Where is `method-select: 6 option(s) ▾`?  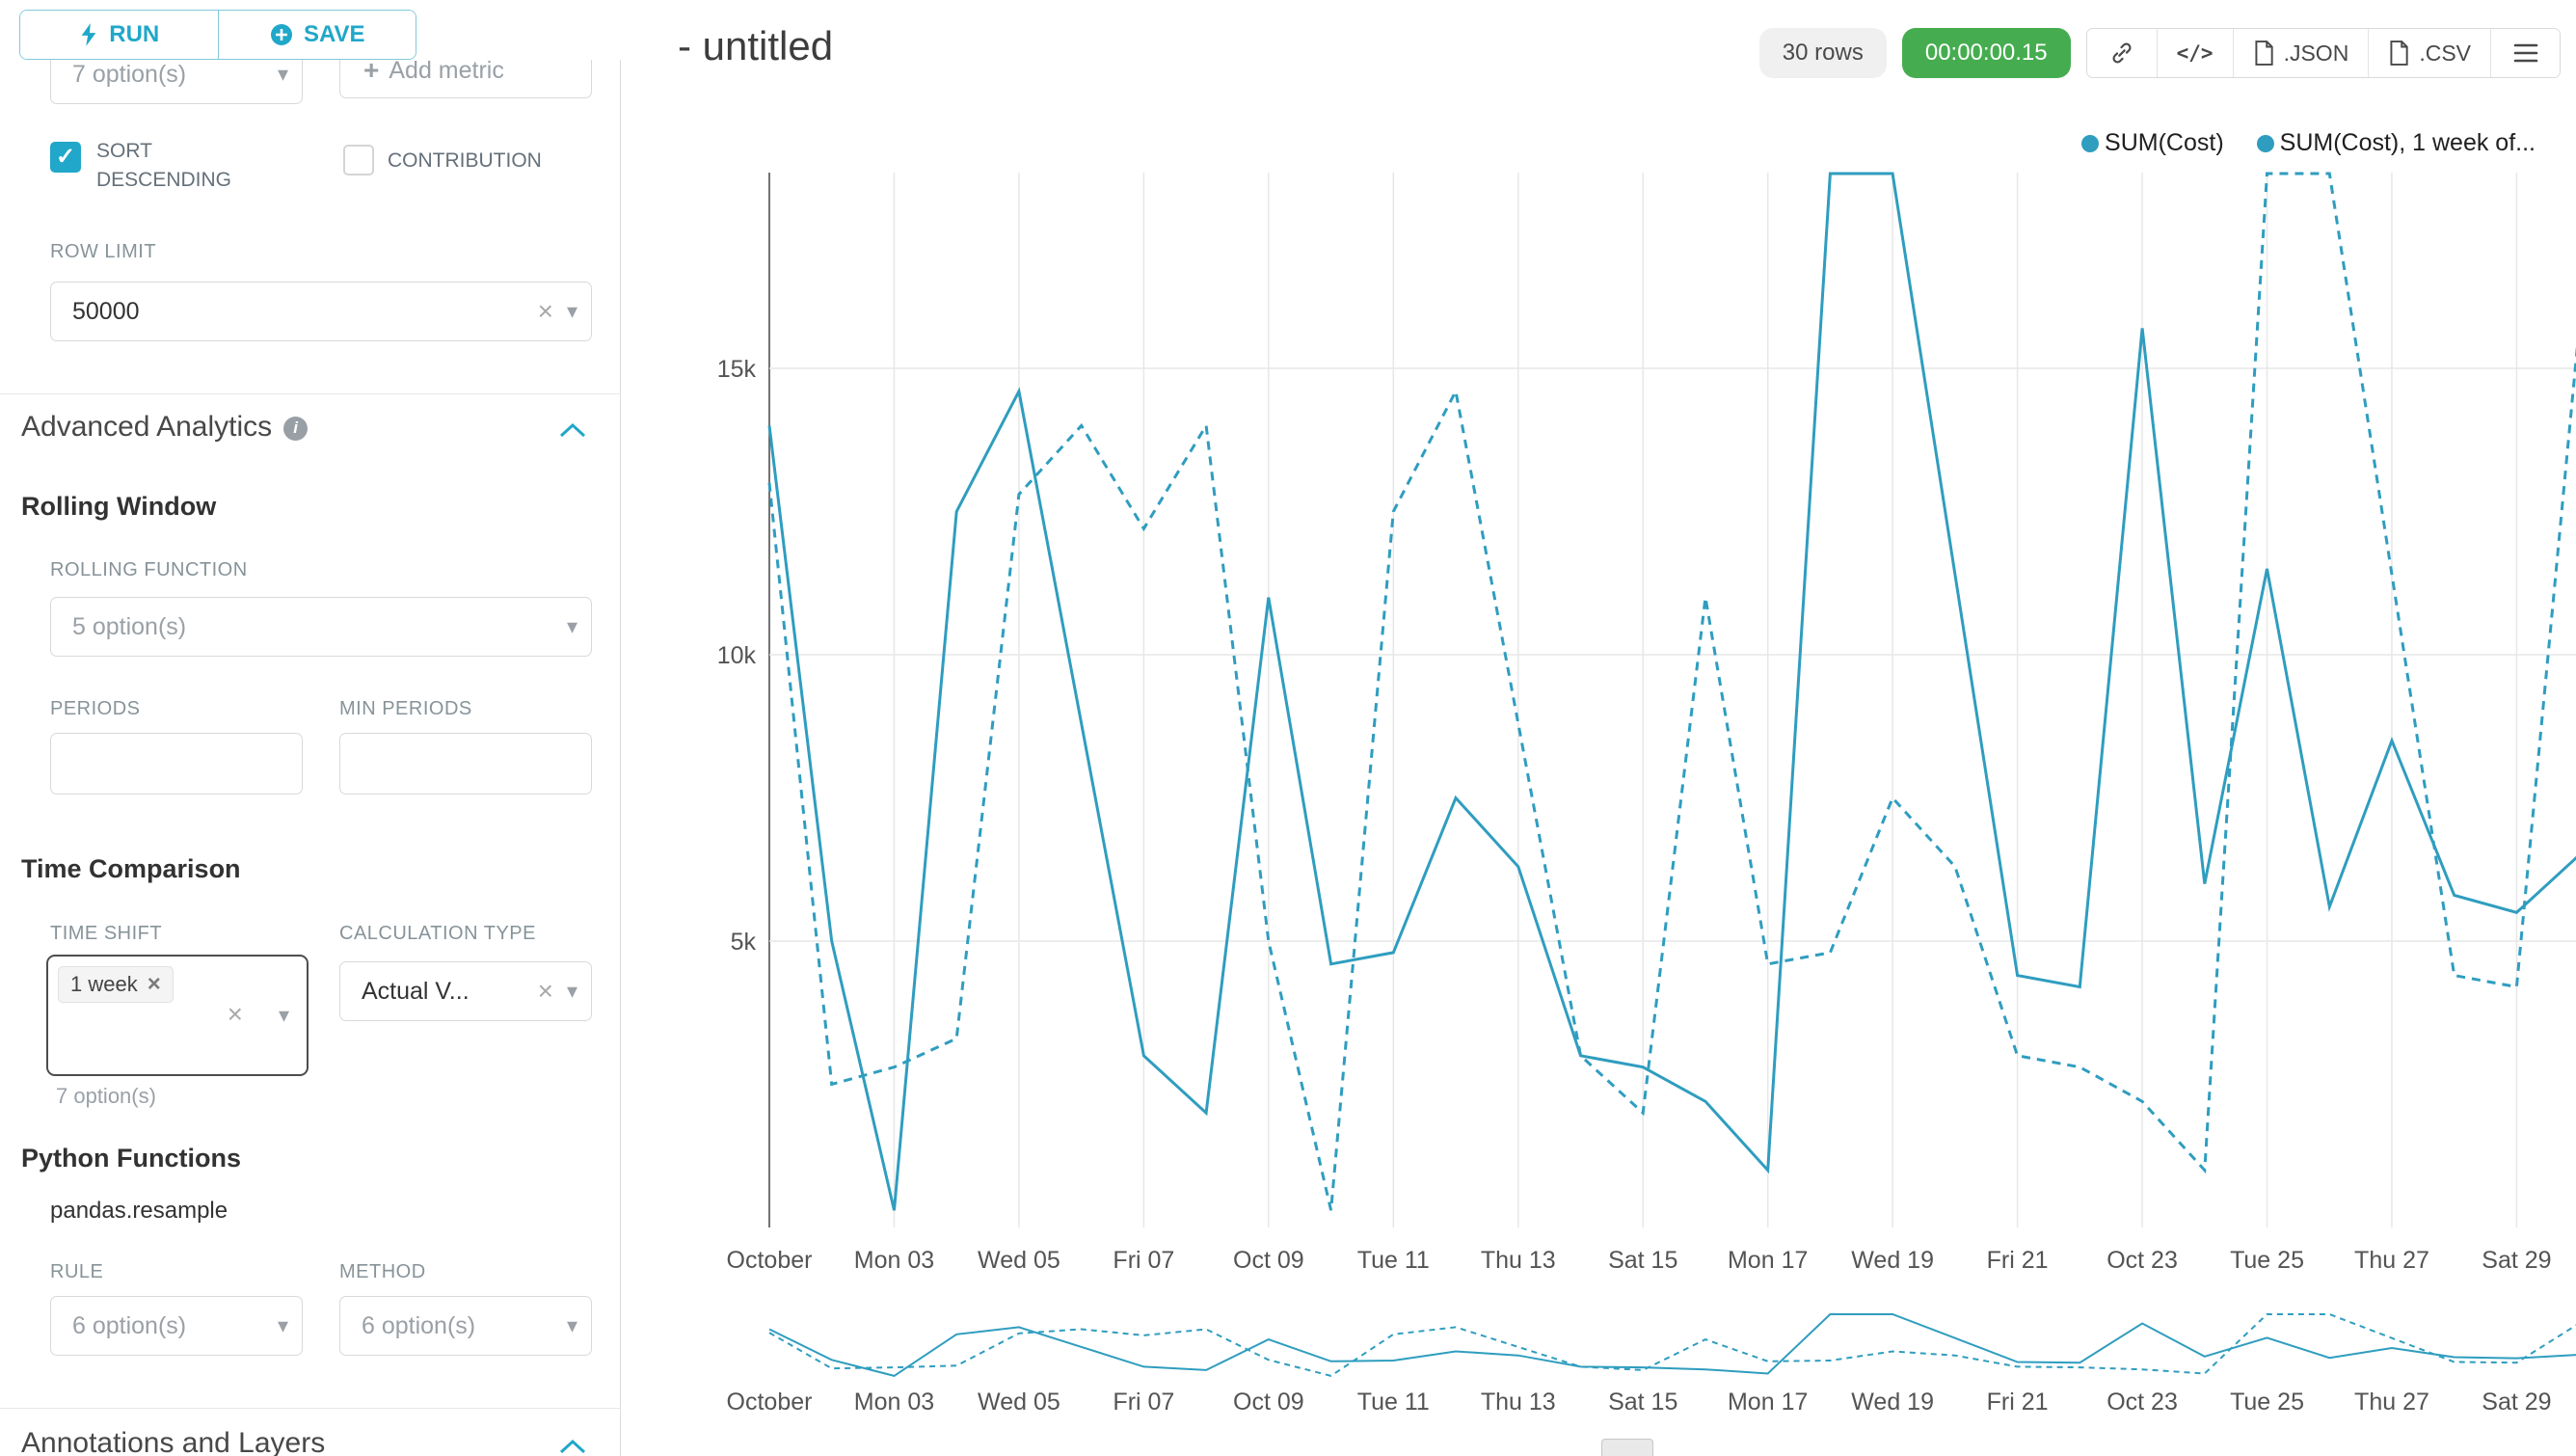 method-select: 6 option(s) ▾ is located at coordinates (466, 1326).